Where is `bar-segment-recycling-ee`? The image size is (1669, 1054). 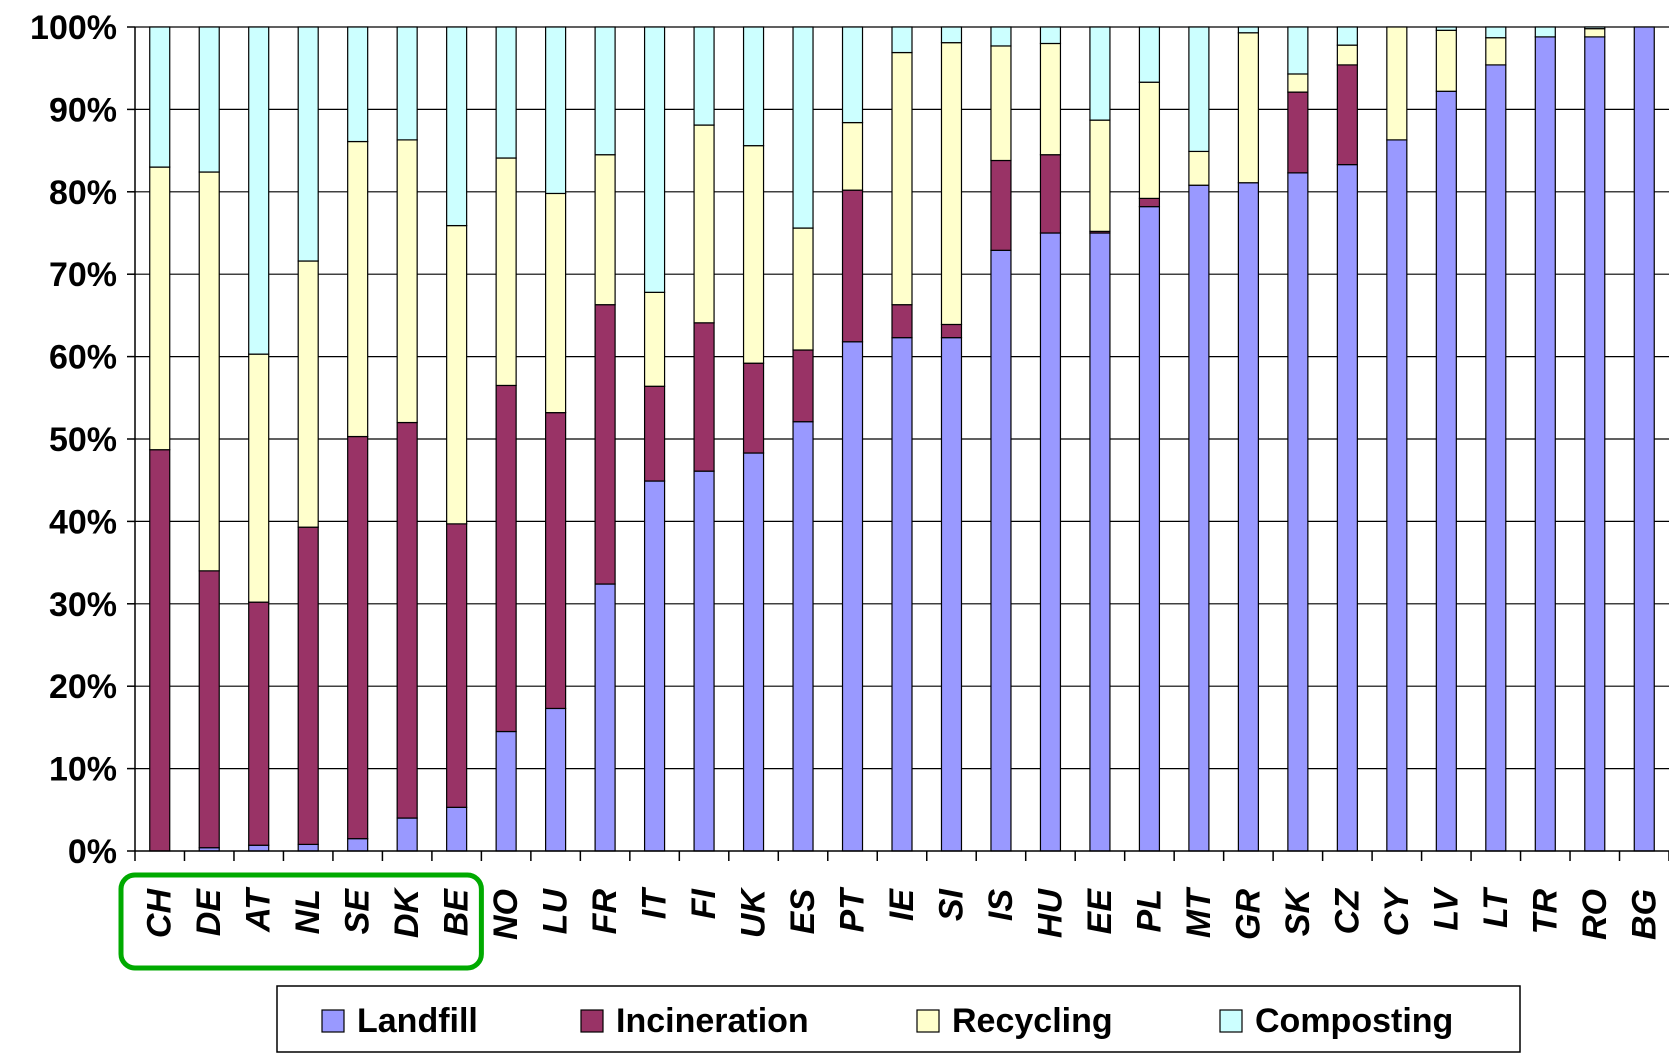 bar-segment-recycling-ee is located at coordinates (1100, 175).